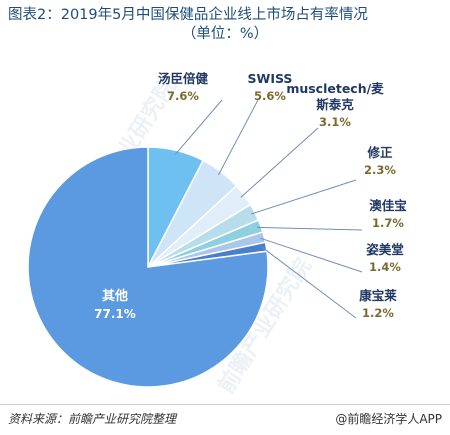  Describe the element at coordinates (115, 296) in the screenshot. I see `slice-name-other: 其他` at that location.